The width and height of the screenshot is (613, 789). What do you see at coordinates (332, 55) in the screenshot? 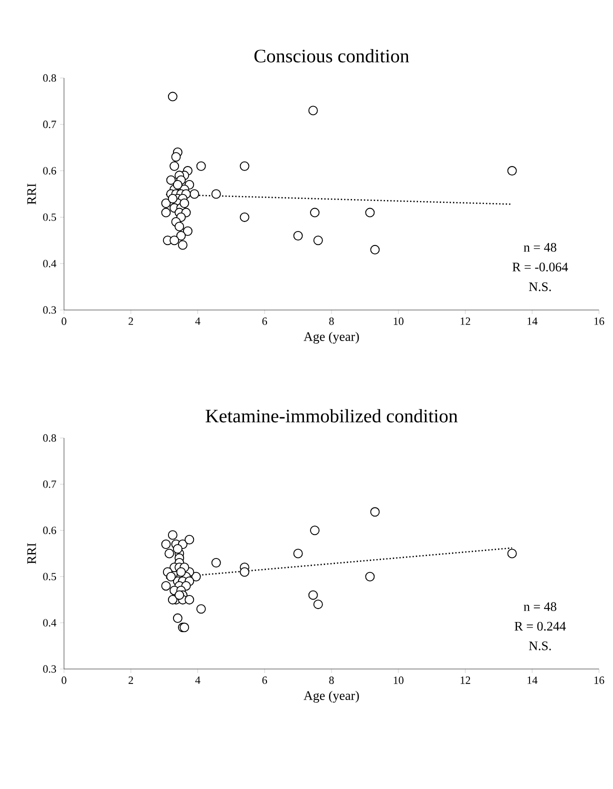
I see `chart-title: Conscious condition` at bounding box center [332, 55].